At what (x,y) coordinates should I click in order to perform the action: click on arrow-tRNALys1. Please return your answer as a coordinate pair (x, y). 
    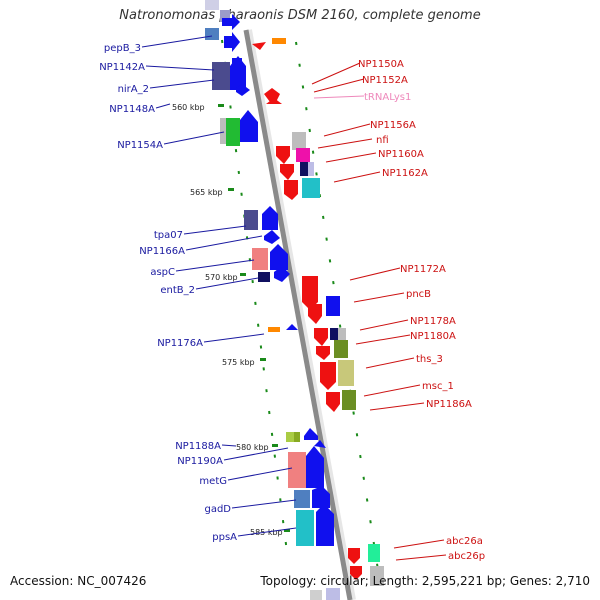
    Looking at the image, I should click on (274, 101).